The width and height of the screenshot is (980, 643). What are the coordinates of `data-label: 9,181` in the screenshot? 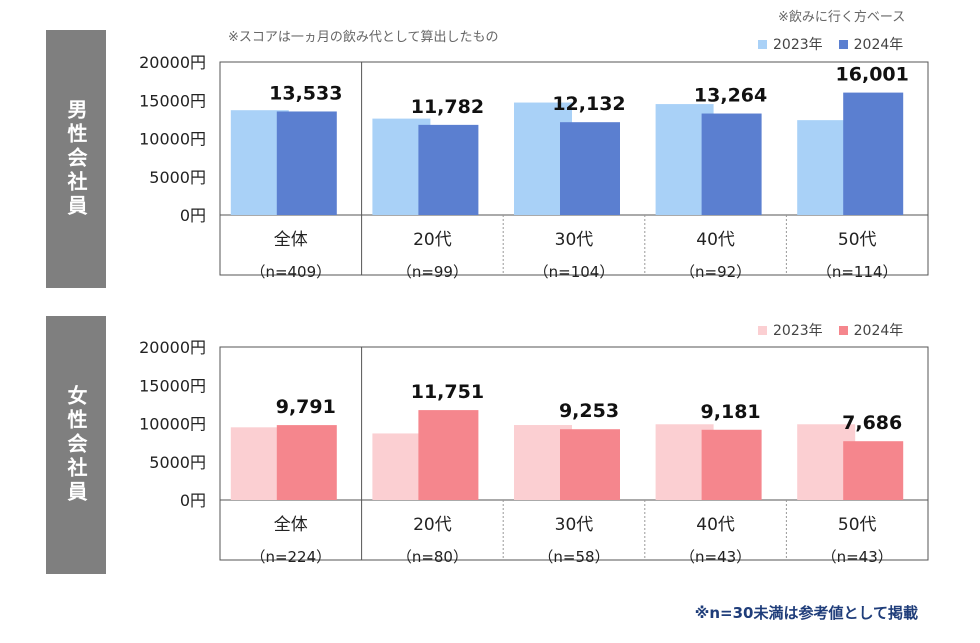 It's located at (731, 412).